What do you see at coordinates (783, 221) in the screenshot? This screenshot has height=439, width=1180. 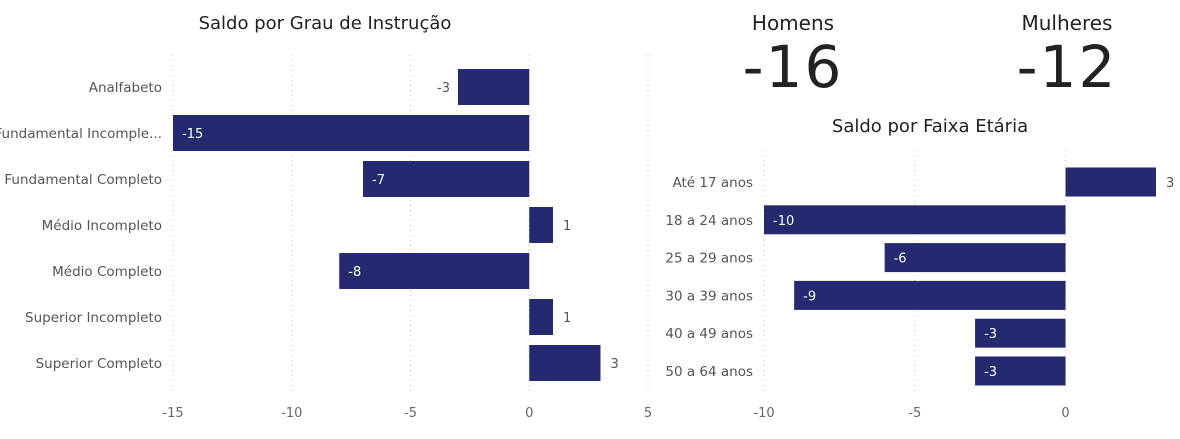 I see `data-label: -10` at bounding box center [783, 221].